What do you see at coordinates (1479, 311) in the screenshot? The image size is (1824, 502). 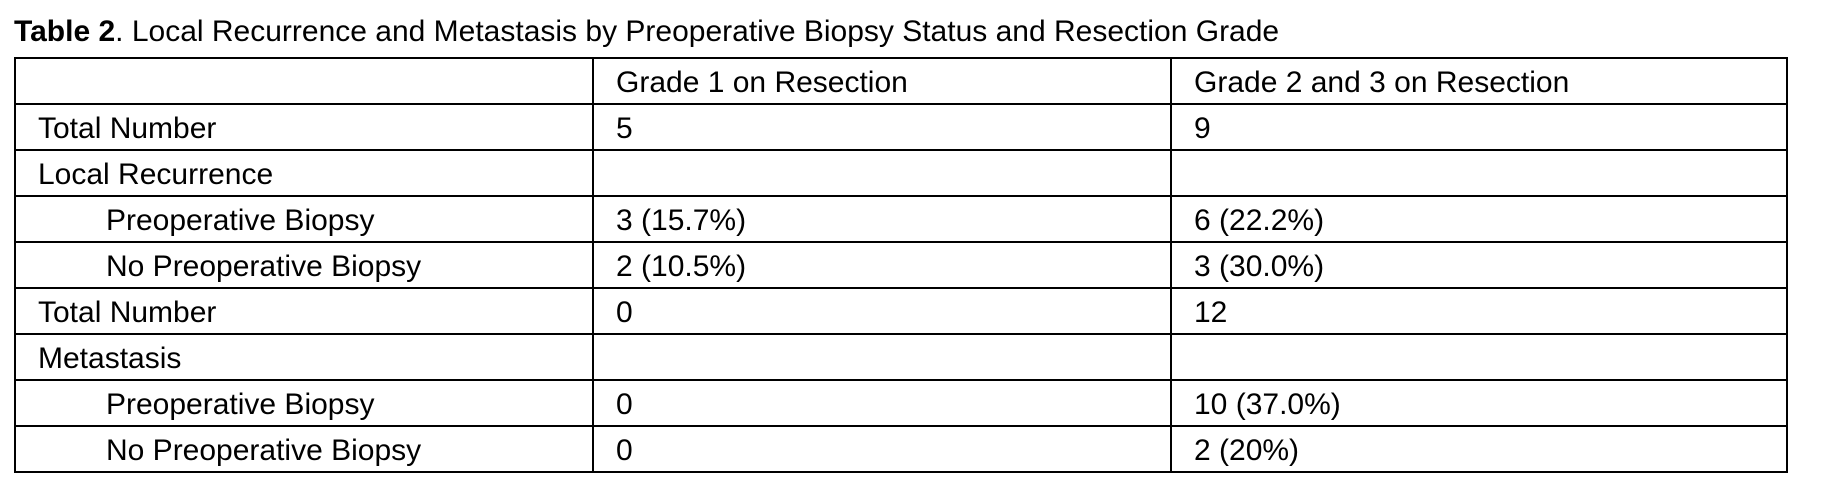 I see `cell-grade23: 12` at bounding box center [1479, 311].